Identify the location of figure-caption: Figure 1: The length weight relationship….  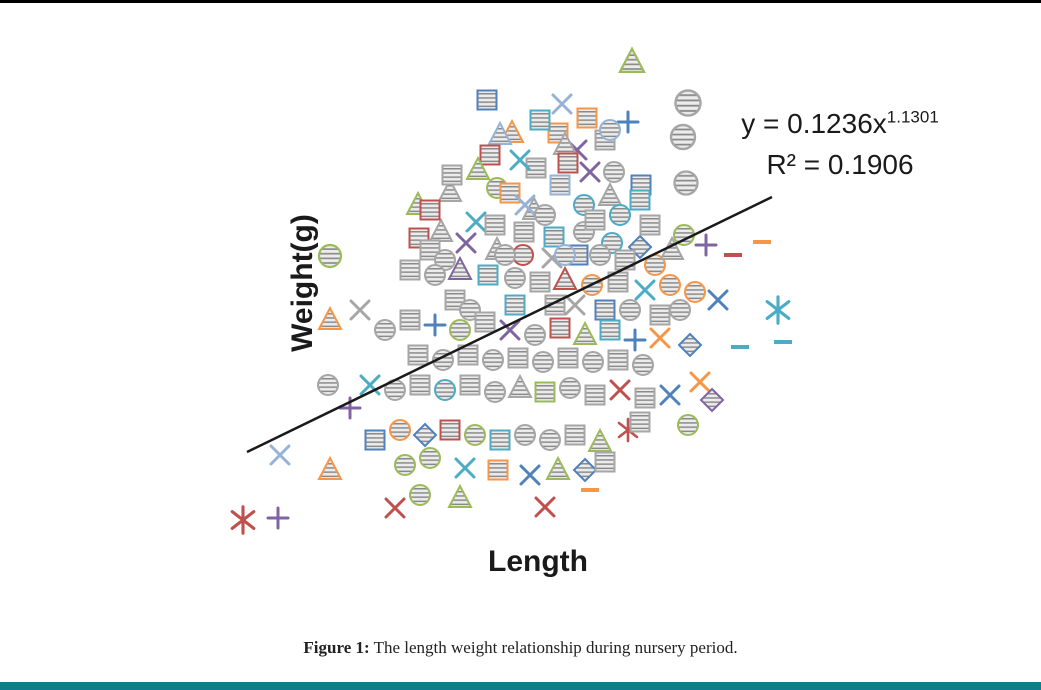
(520, 648).